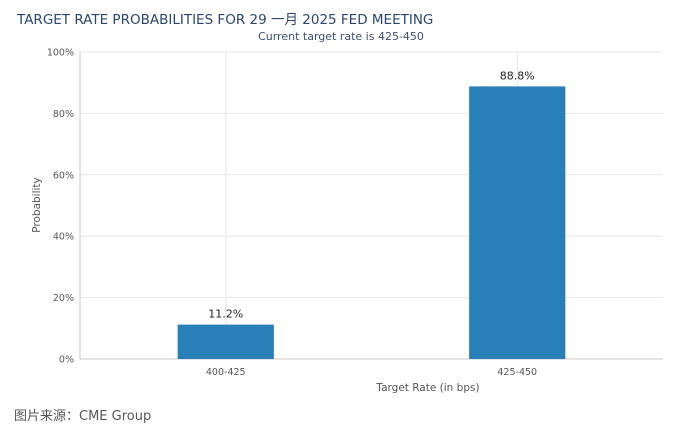 The image size is (682, 433). Describe the element at coordinates (63, 237) in the screenshot. I see `y-tick-label: 40%` at that location.